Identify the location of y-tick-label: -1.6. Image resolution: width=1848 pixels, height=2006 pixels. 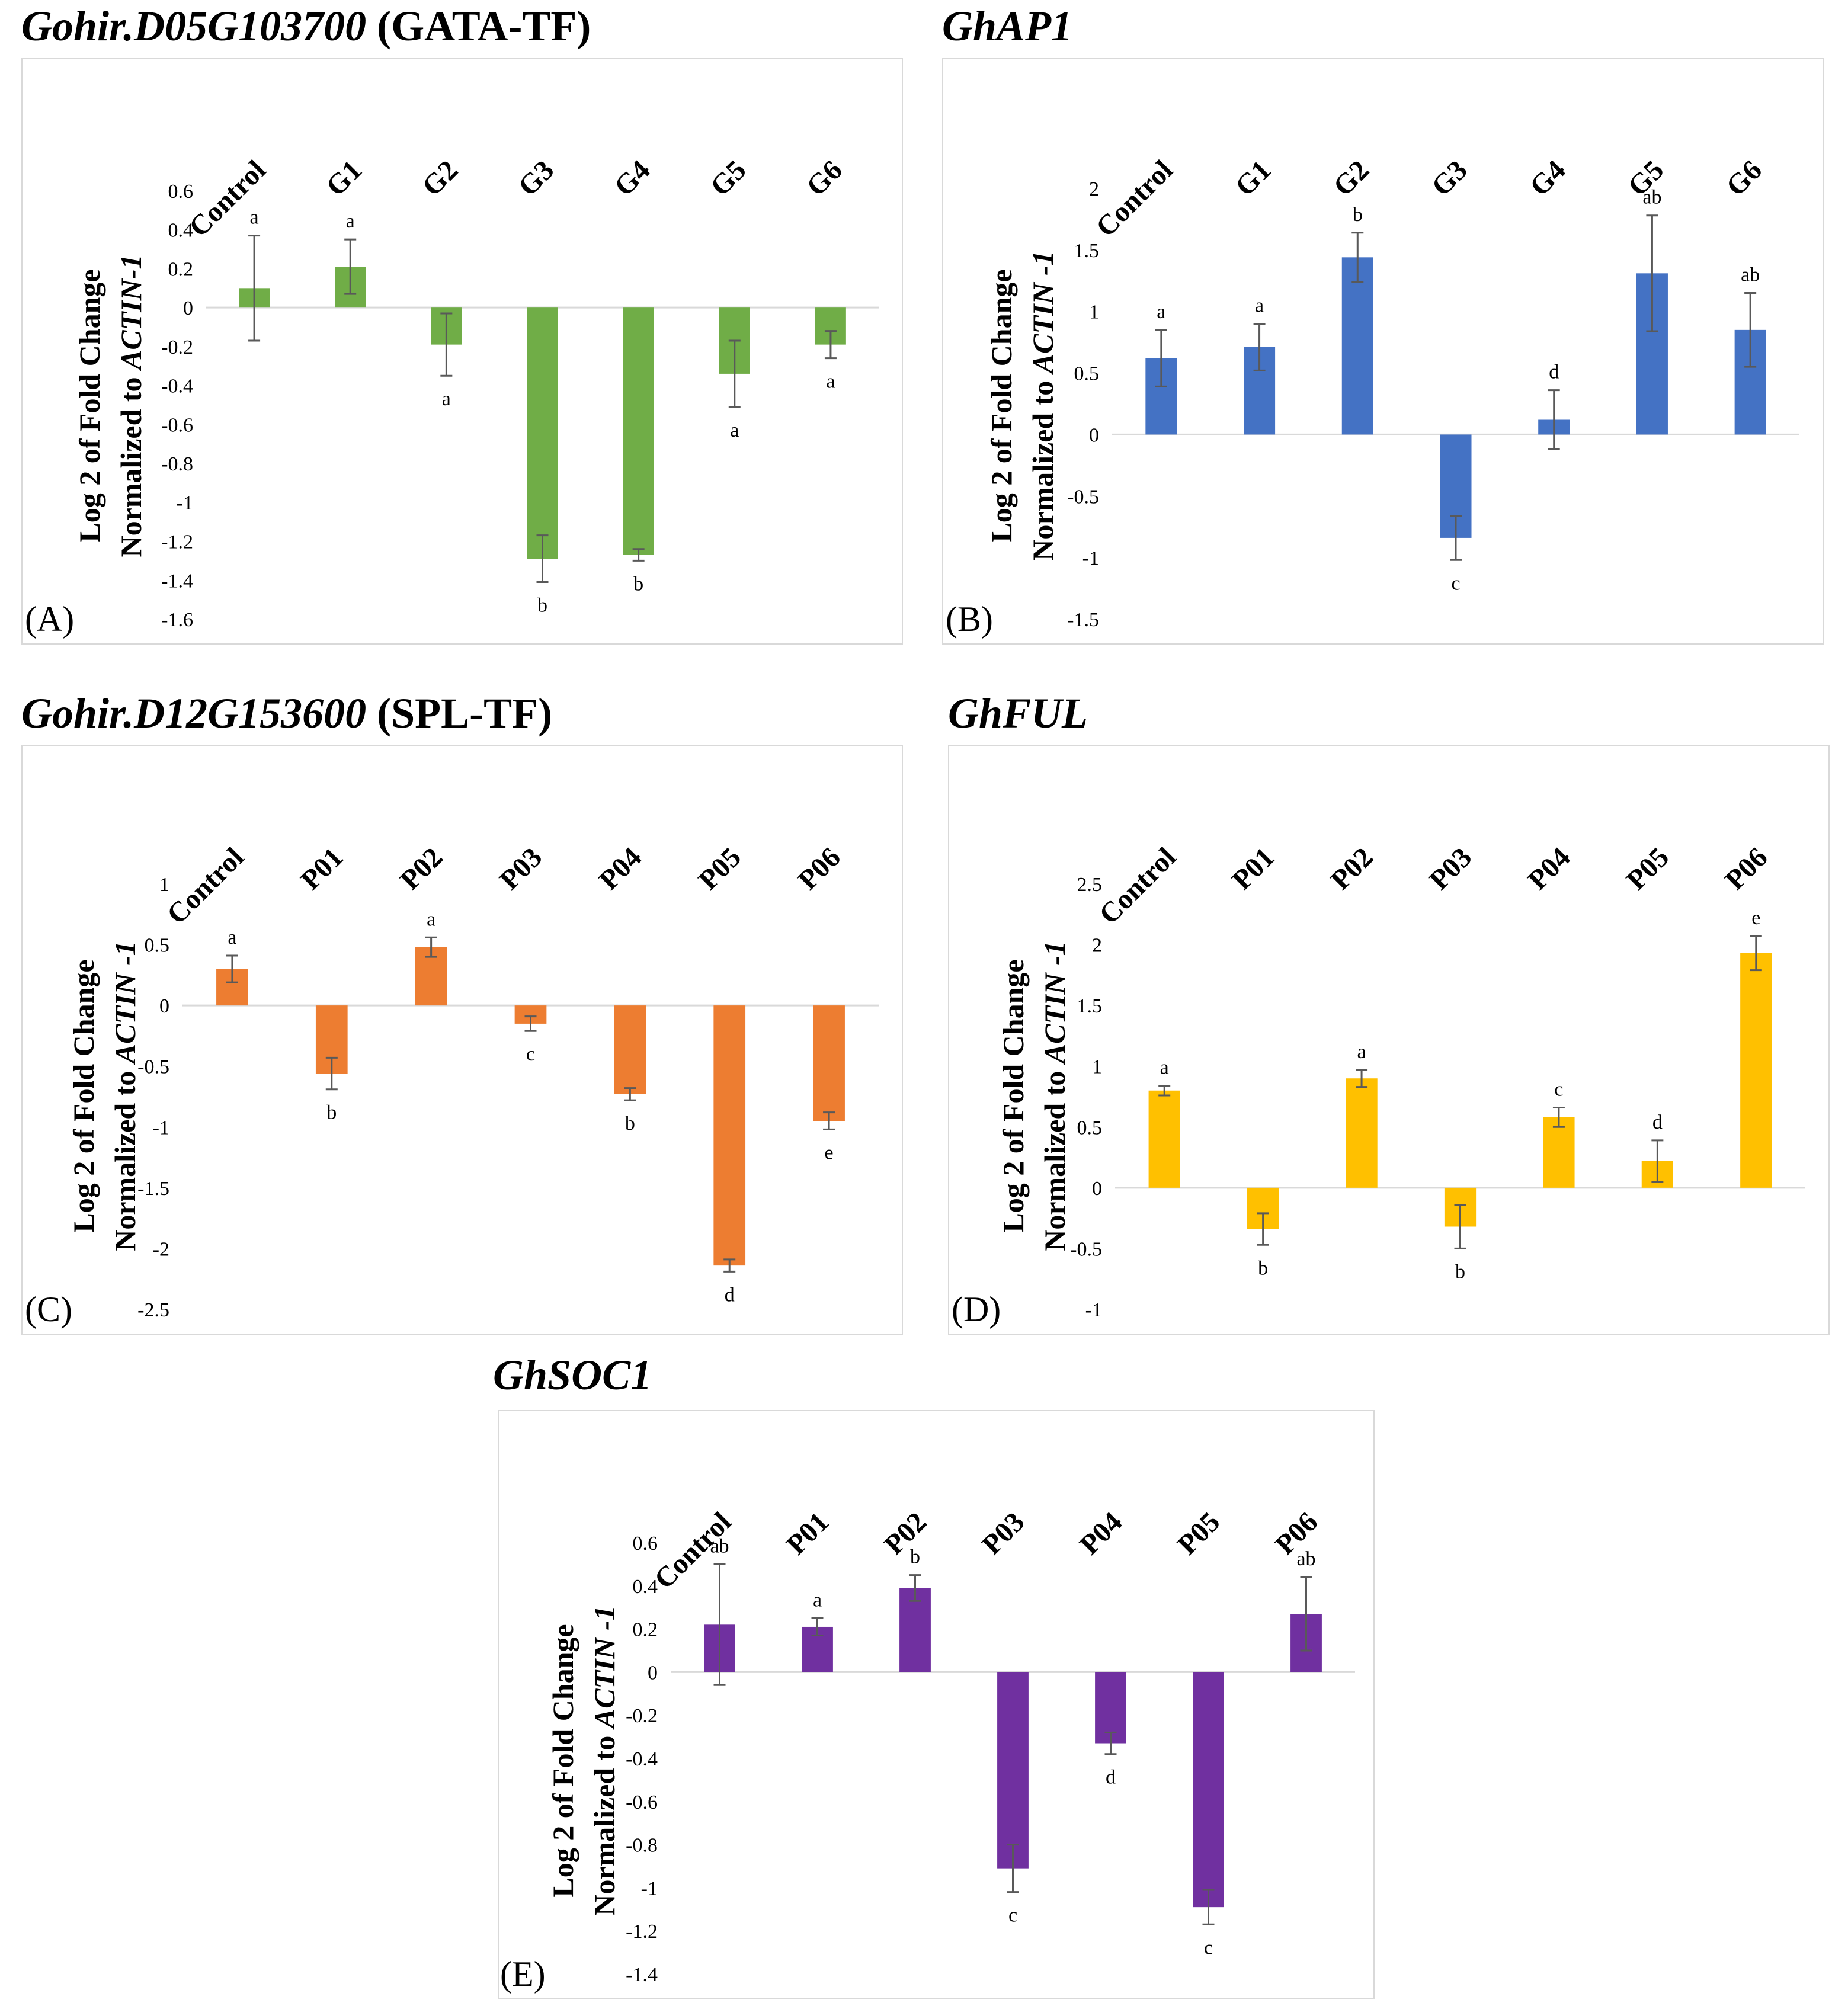
(177, 620).